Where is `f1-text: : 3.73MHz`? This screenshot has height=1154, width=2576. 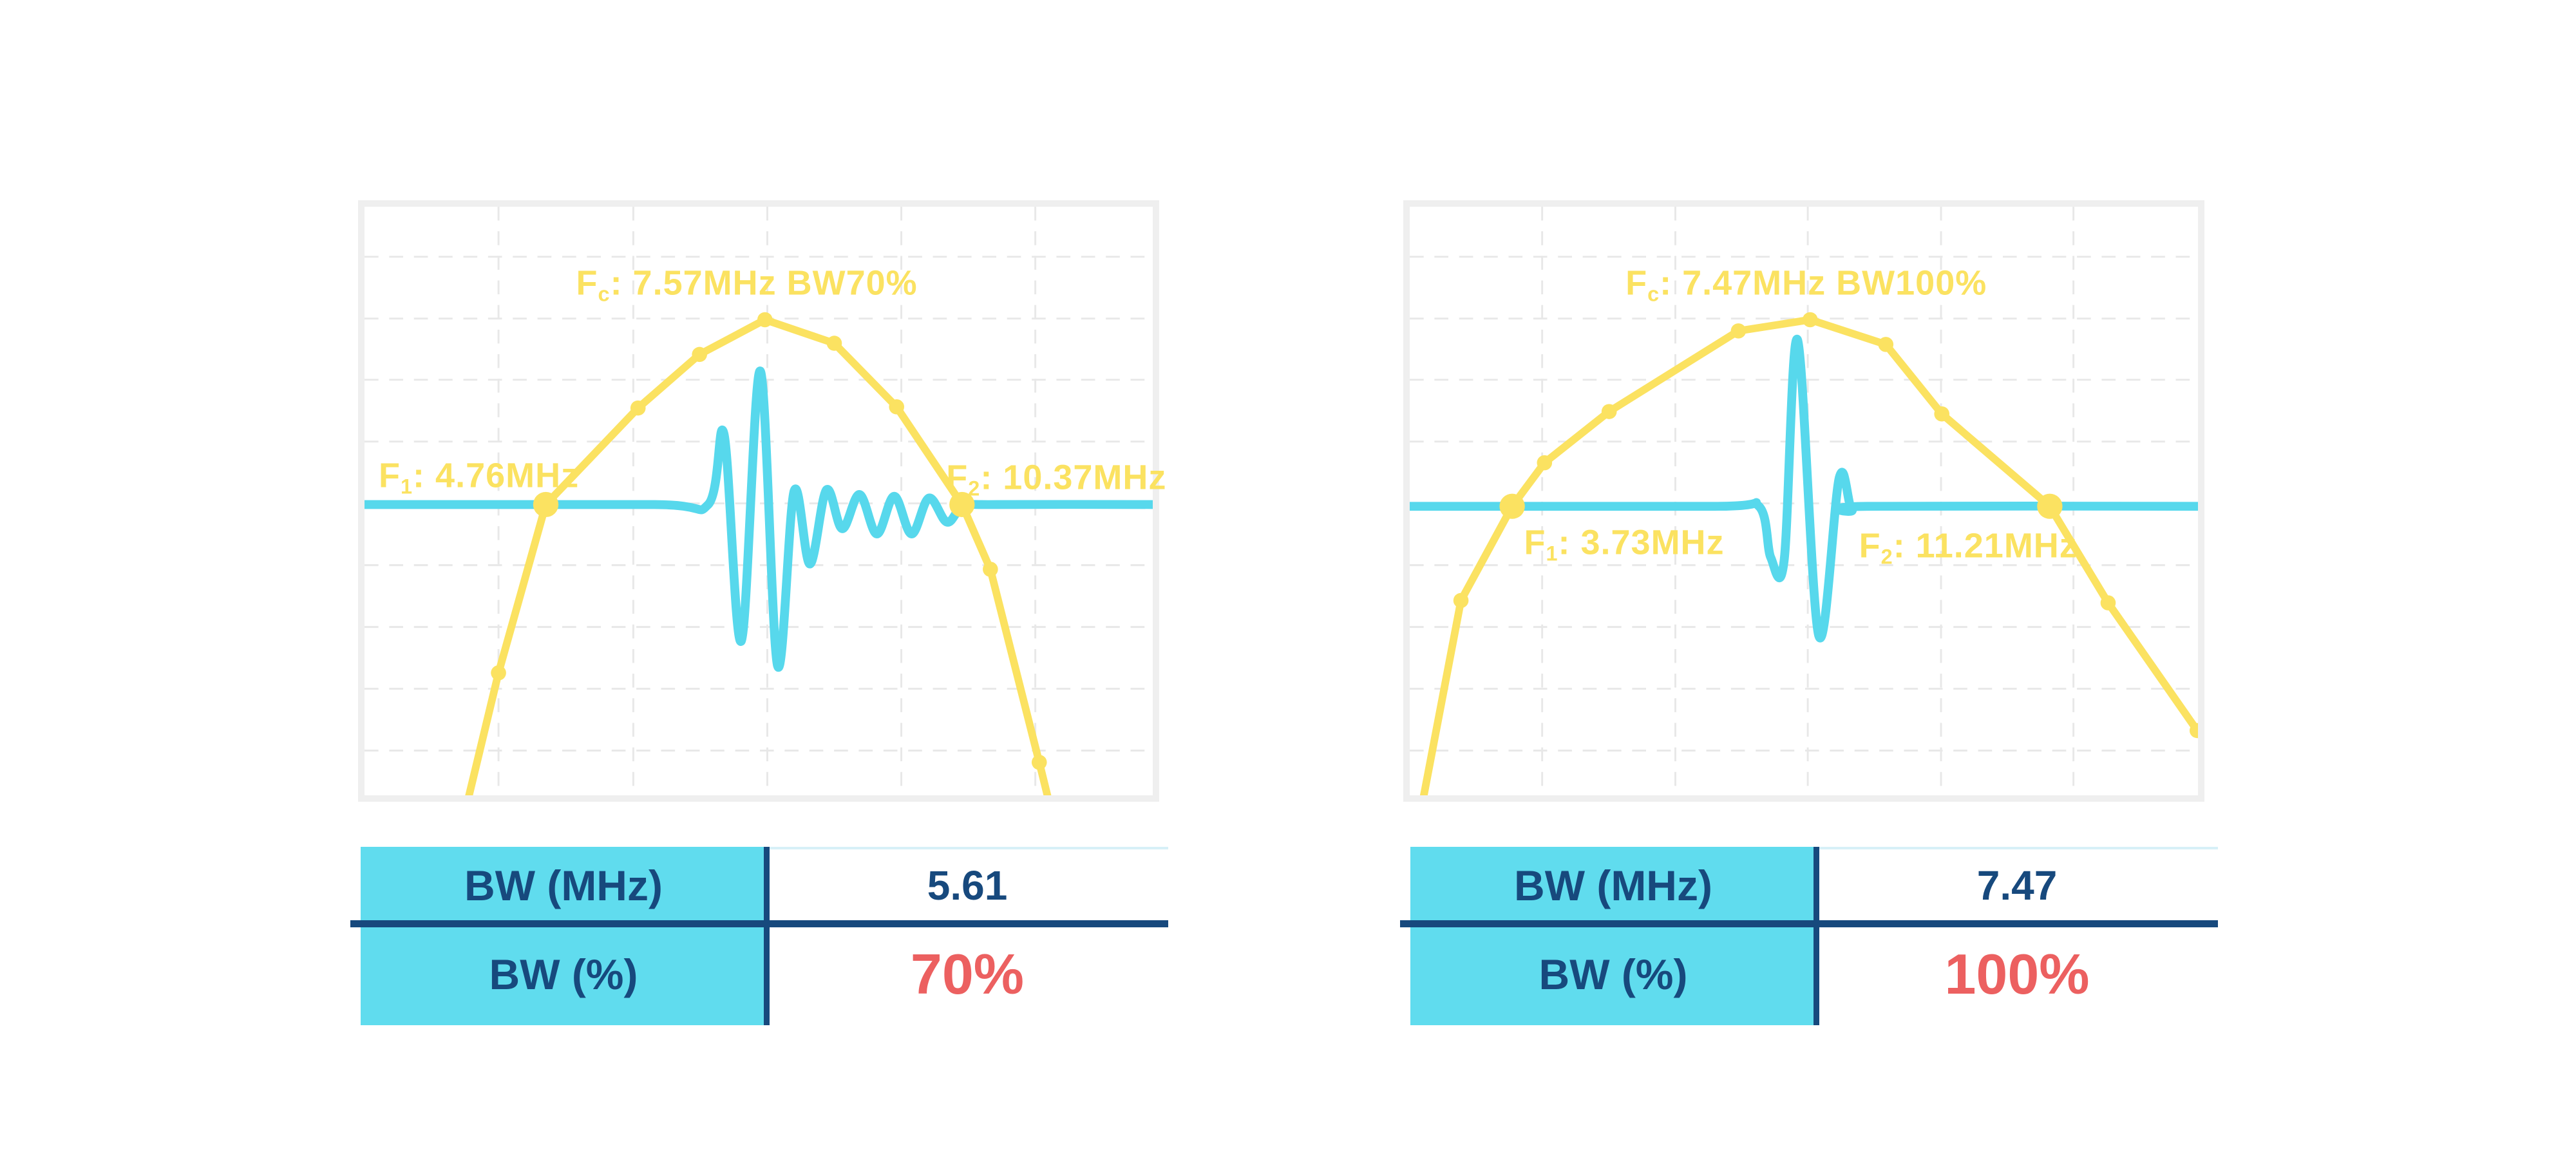 f1-text: : 3.73MHz is located at coordinates (1642, 542).